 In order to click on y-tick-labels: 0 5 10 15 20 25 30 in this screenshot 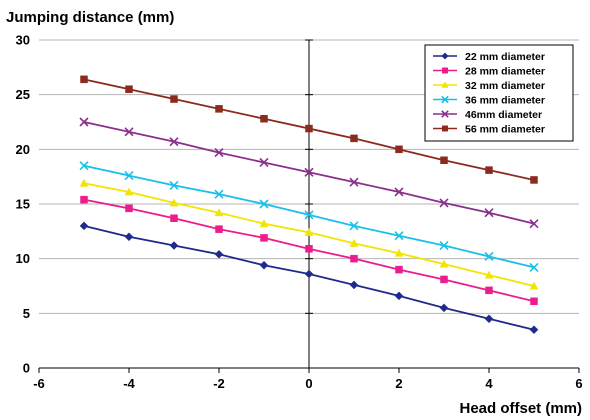, I will do `click(23, 204)`.